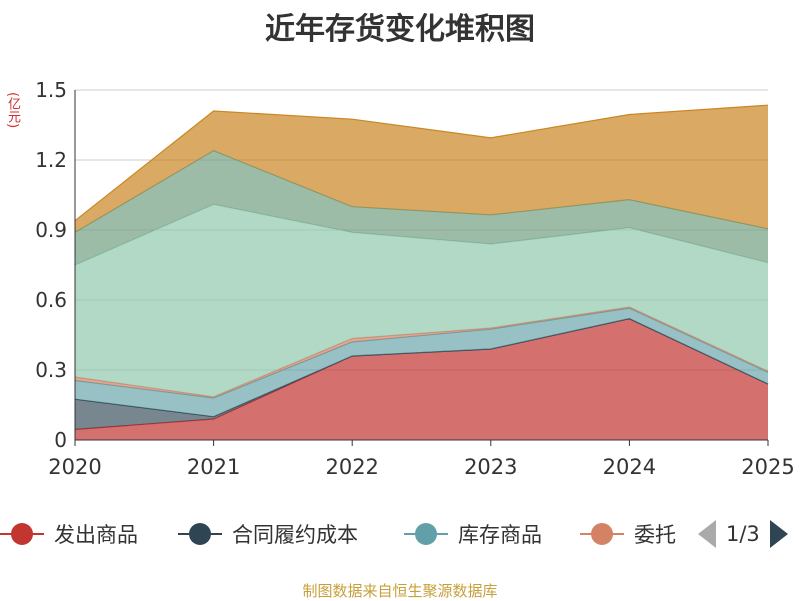 The height and width of the screenshot is (601, 800). I want to click on x-tick-label: 2021, so click(213, 467).